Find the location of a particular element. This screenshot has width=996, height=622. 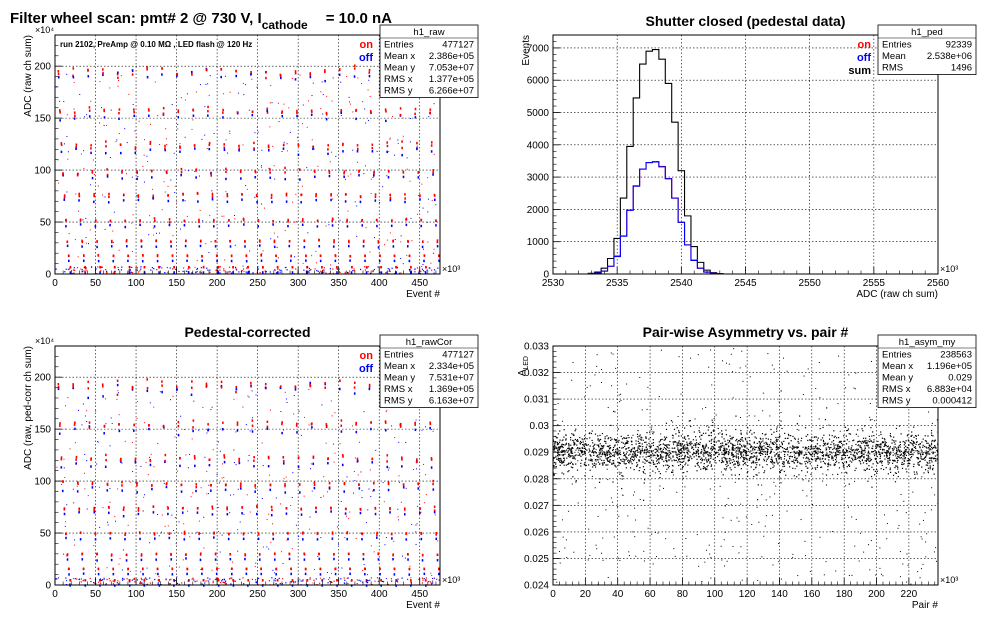

y-tick-label: 0 is located at coordinates (48, 275).